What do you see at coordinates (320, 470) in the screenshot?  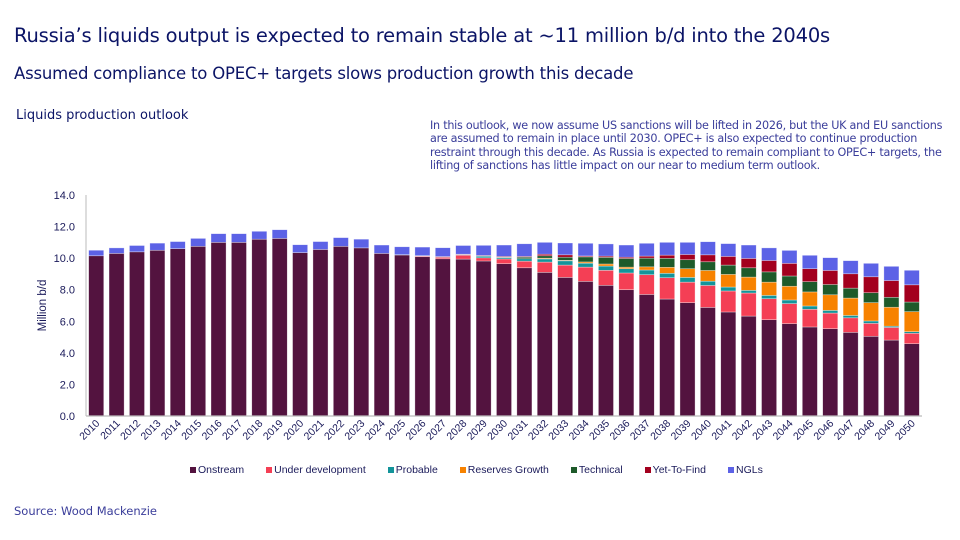 I see `legend-label: Under development` at bounding box center [320, 470].